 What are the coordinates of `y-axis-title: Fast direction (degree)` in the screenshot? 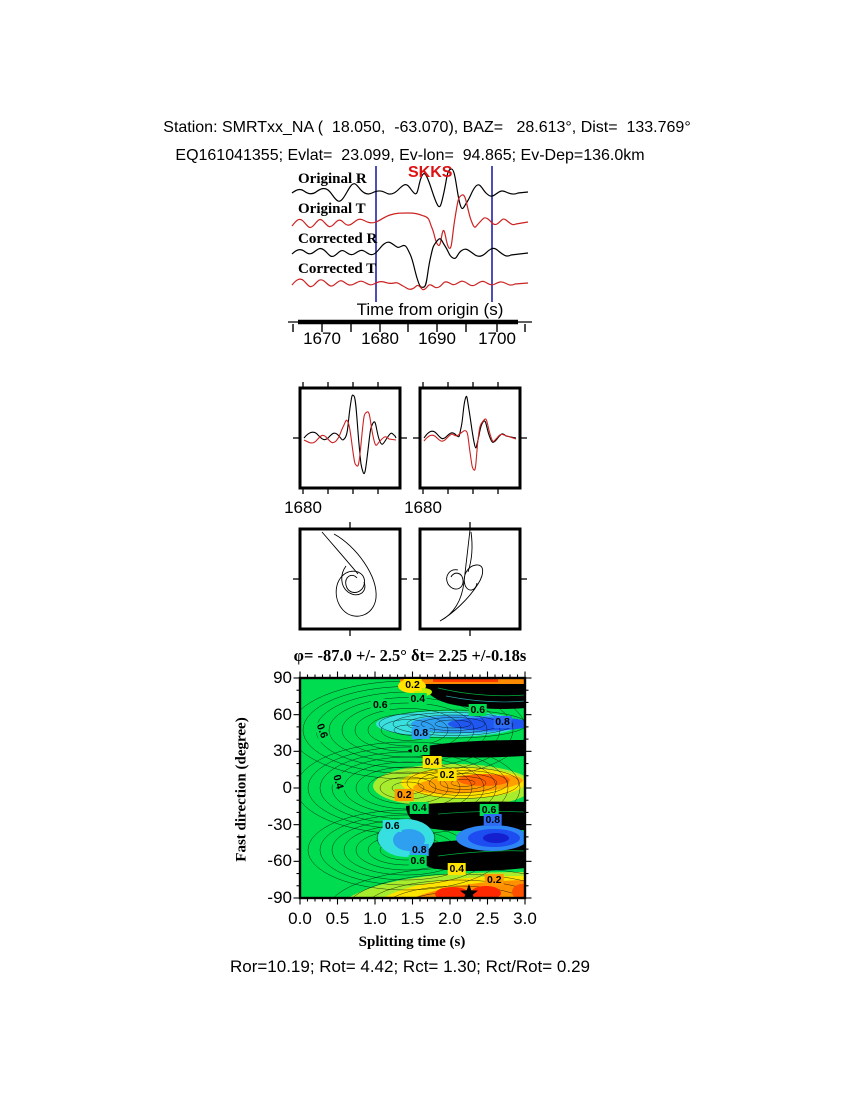 It's located at (241, 789).